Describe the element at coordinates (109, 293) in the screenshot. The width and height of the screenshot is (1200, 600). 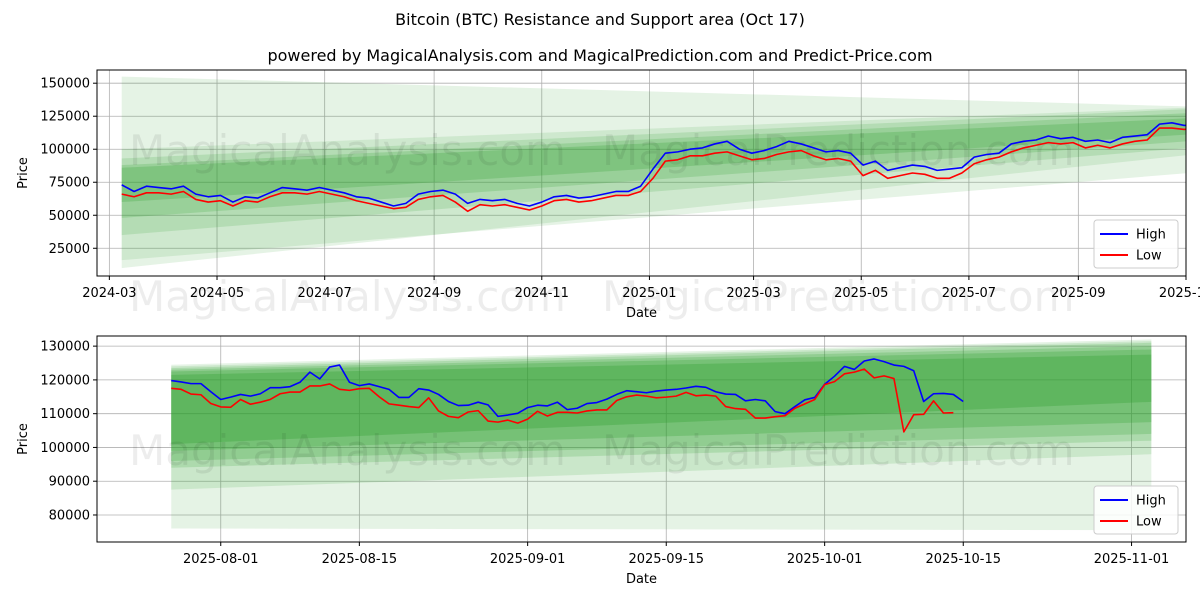
I see `x-tick-label: 2024-03` at that location.